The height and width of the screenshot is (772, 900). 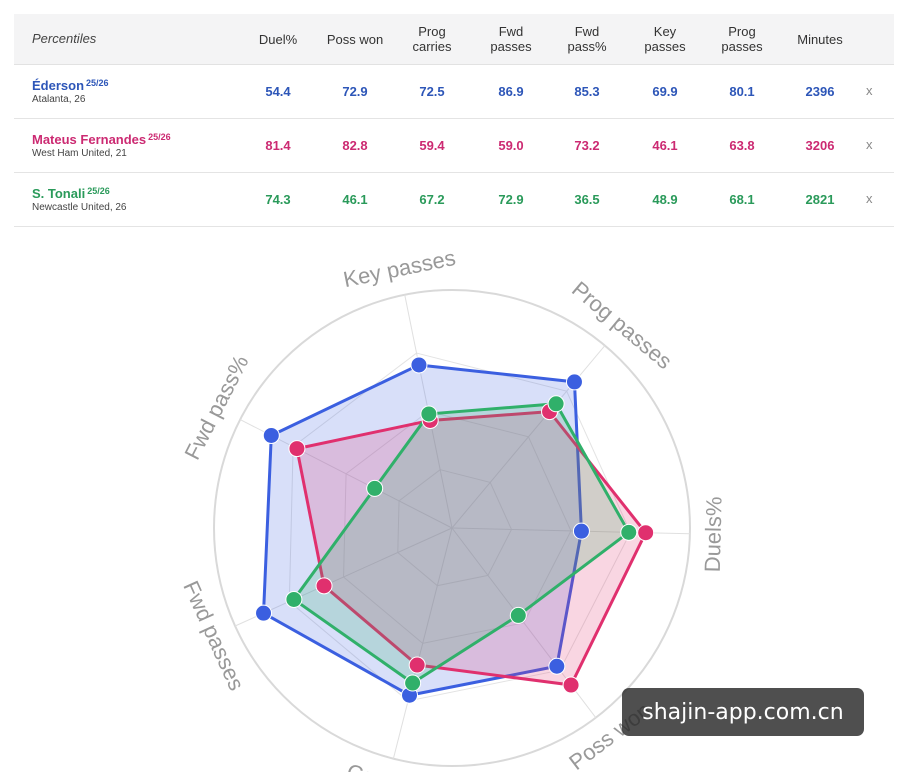 What do you see at coordinates (59, 193) in the screenshot?
I see `player-name-text: S. Tonali` at bounding box center [59, 193].